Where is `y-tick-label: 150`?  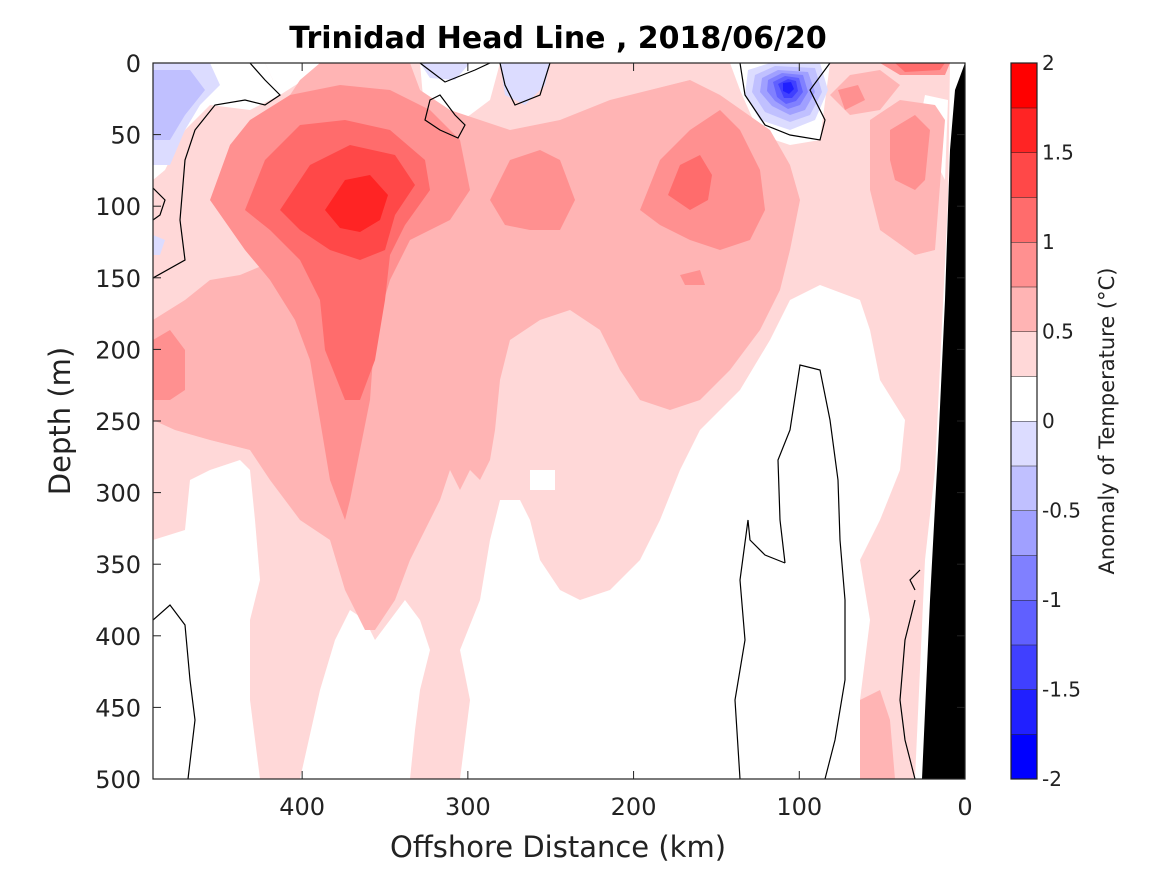
y-tick-label: 150 is located at coordinates (118, 279).